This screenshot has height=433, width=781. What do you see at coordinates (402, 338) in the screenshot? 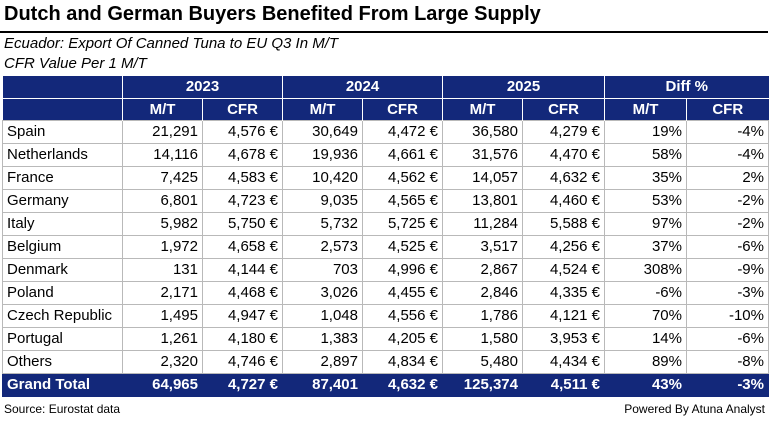
I see `value-cell: 4,205 €` at bounding box center [402, 338].